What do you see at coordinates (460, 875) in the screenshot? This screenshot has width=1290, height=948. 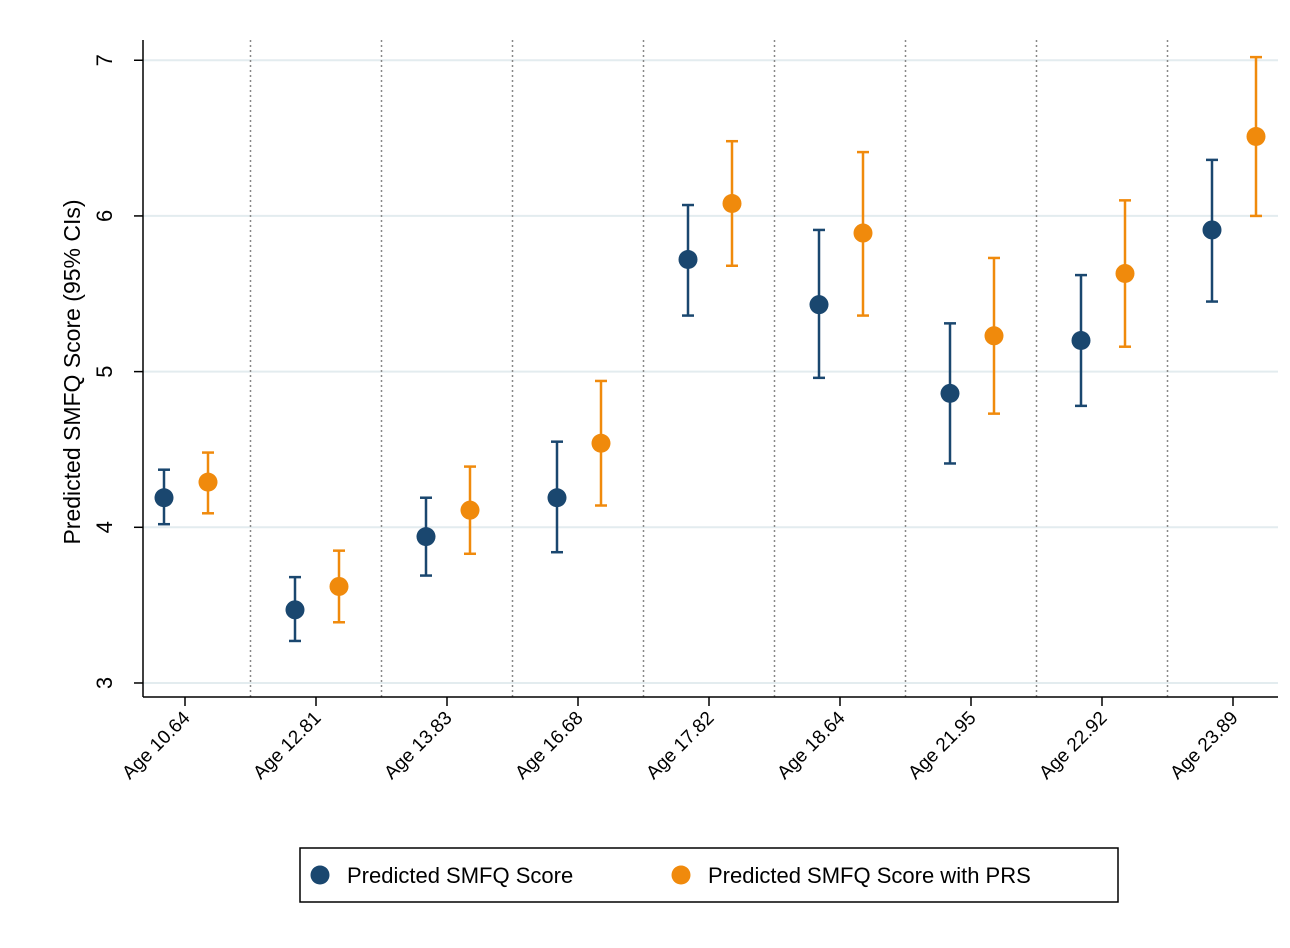 I see `legend-label: Predicted SMFQ Score` at bounding box center [460, 875].